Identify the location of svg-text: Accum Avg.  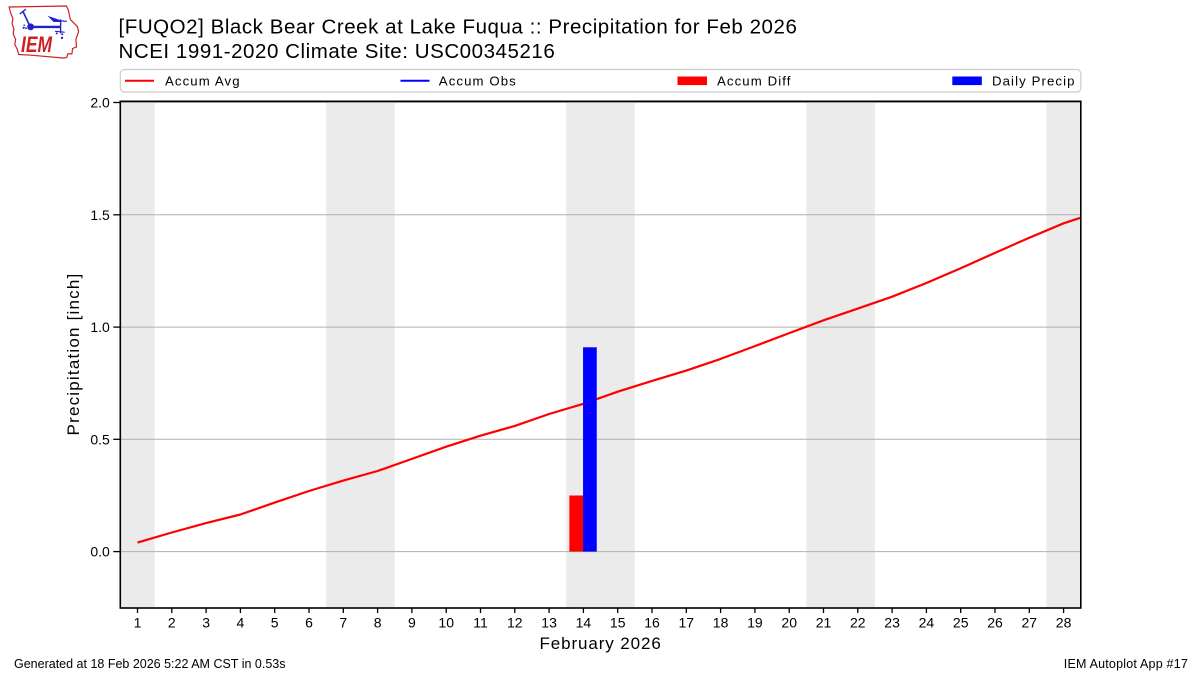
(203, 81).